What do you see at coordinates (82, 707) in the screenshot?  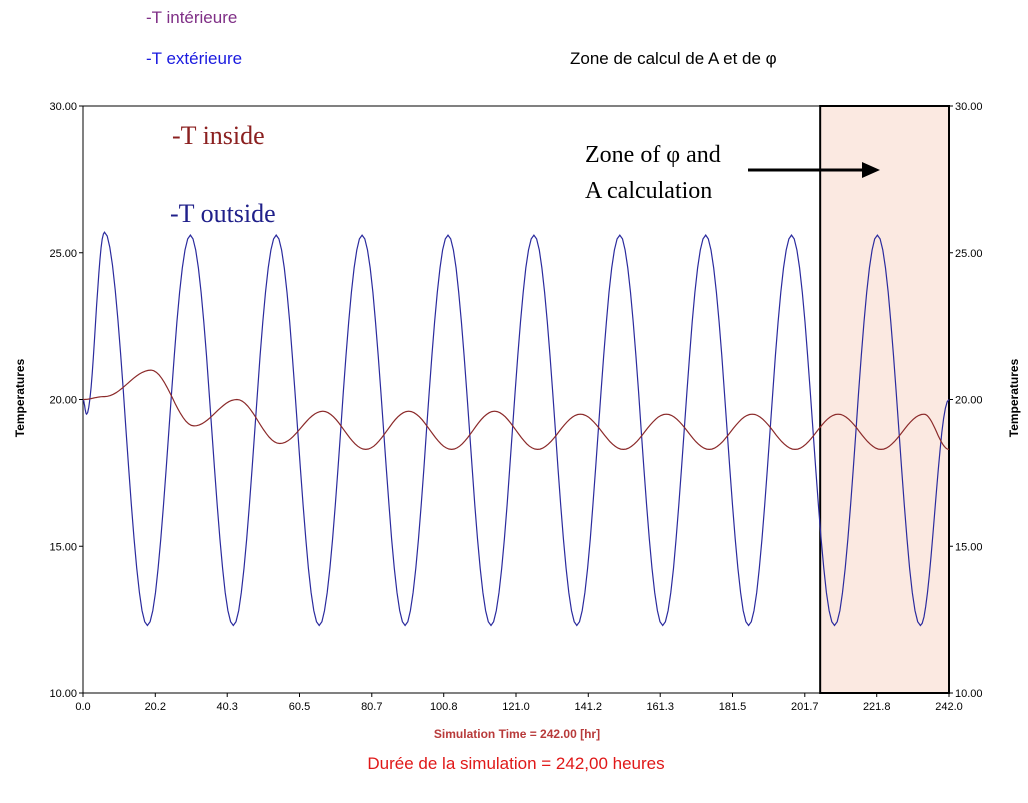 I see `x-tick-label: 0.0` at bounding box center [82, 707].